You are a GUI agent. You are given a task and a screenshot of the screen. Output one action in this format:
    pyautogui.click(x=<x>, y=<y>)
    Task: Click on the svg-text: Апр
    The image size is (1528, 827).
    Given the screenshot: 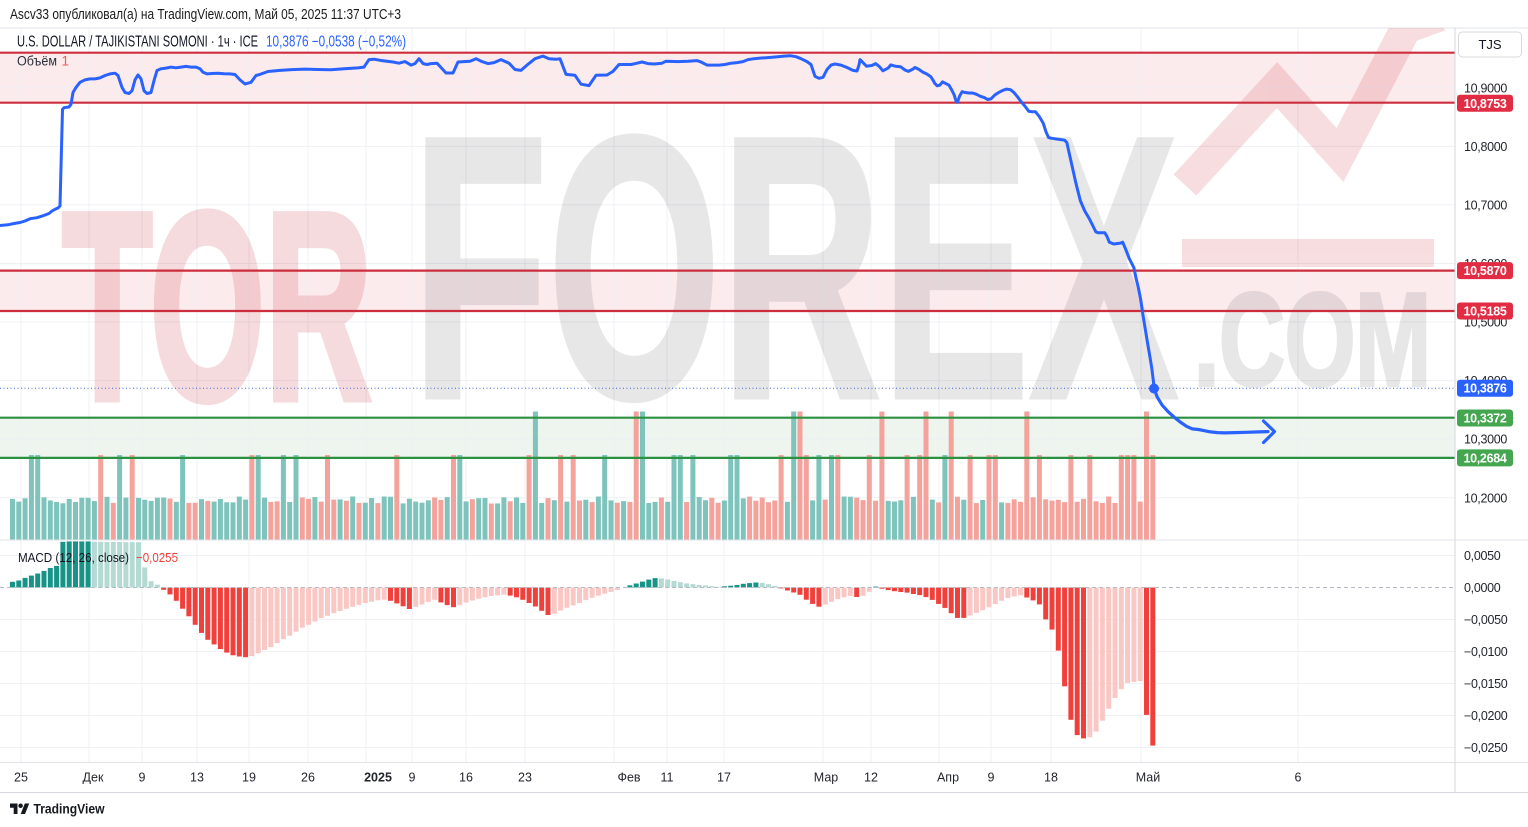 What is the action you would take?
    pyautogui.click(x=948, y=778)
    